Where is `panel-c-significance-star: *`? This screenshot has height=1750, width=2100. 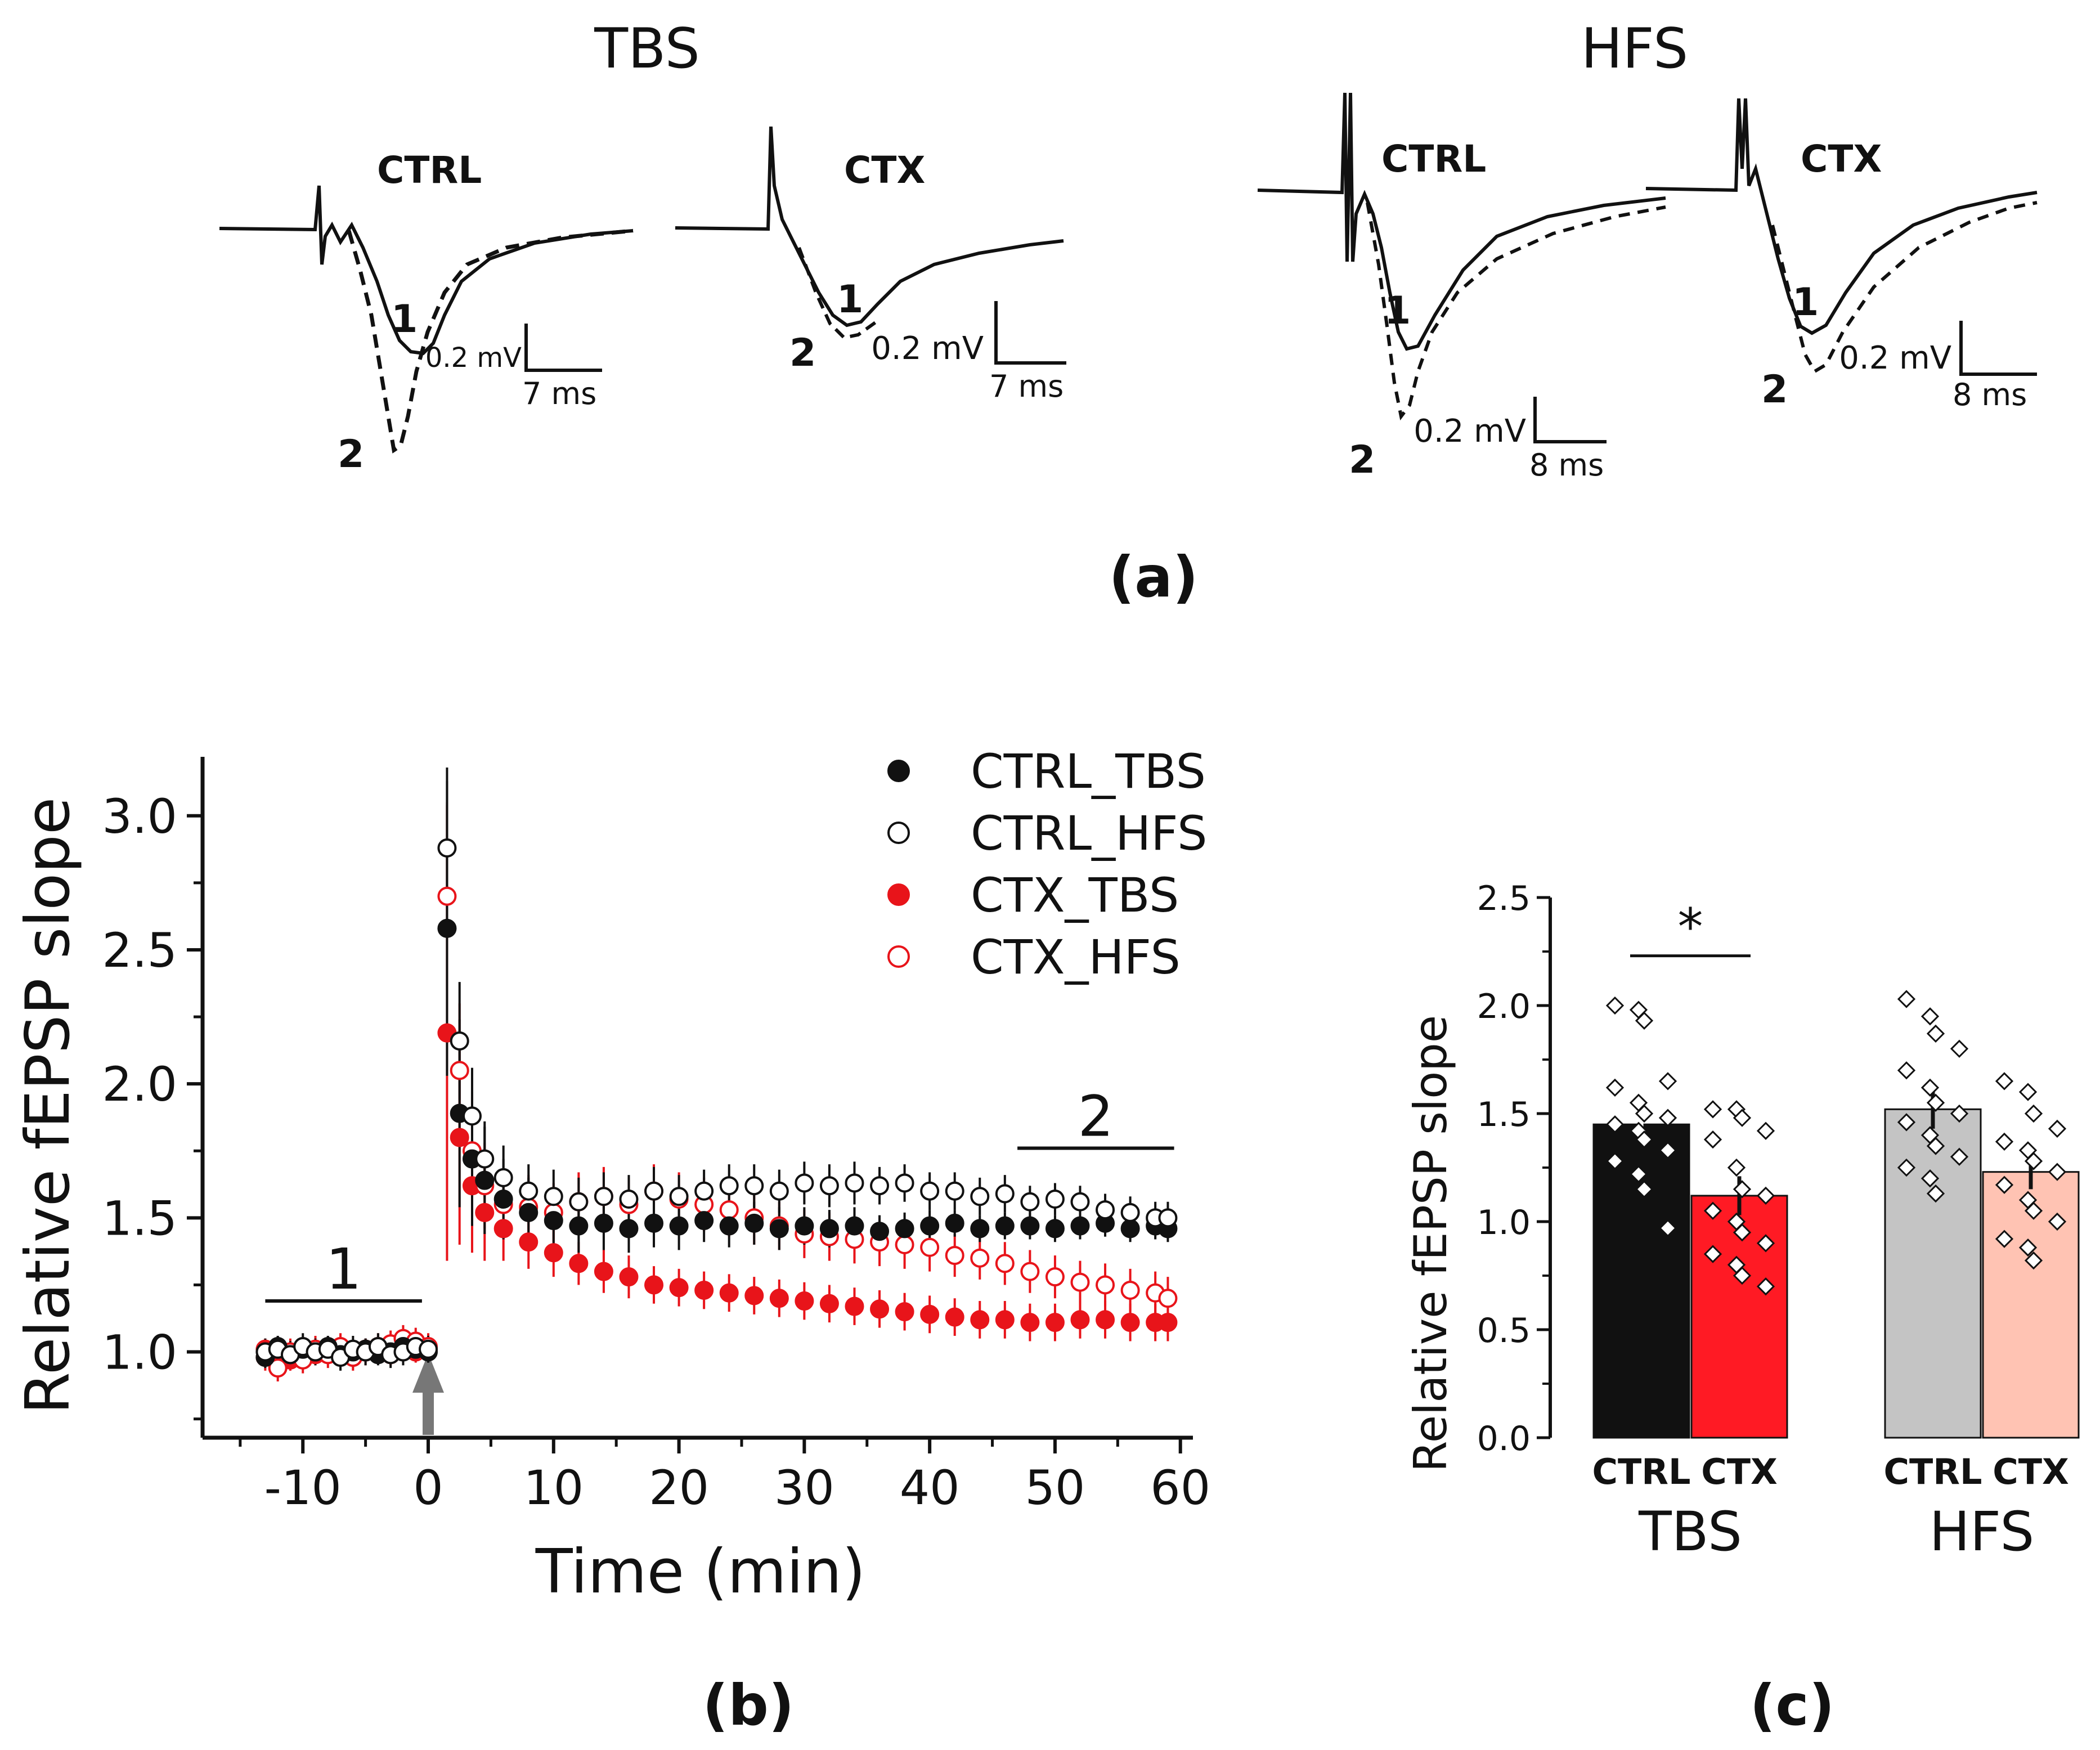
panel-c-significance-star: * is located at coordinates (1690, 927).